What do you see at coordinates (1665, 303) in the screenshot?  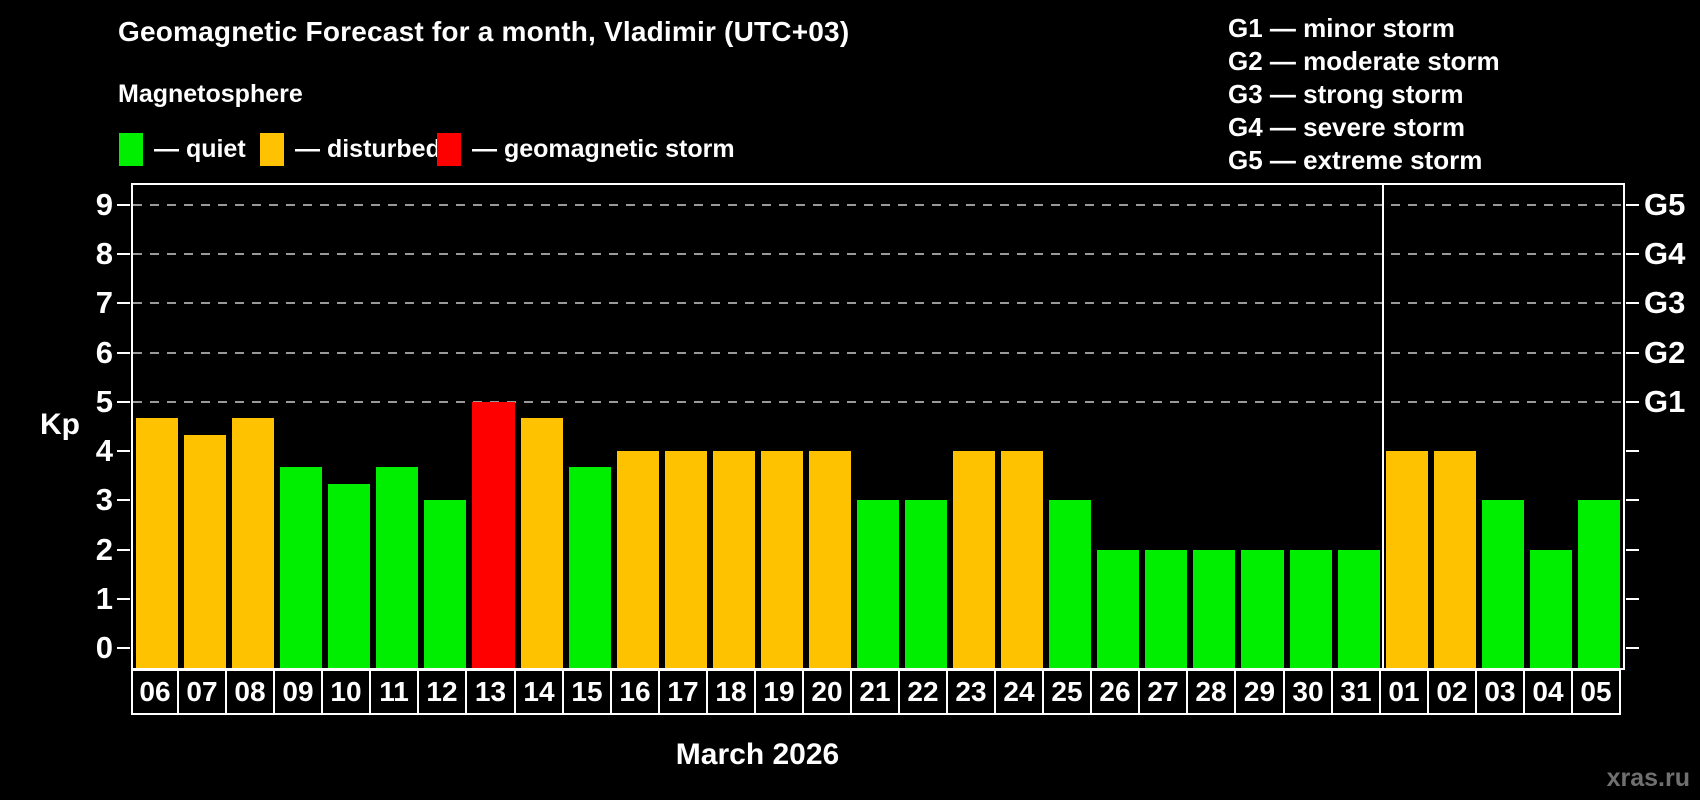 I see `g-scale-label-g3: G3` at bounding box center [1665, 303].